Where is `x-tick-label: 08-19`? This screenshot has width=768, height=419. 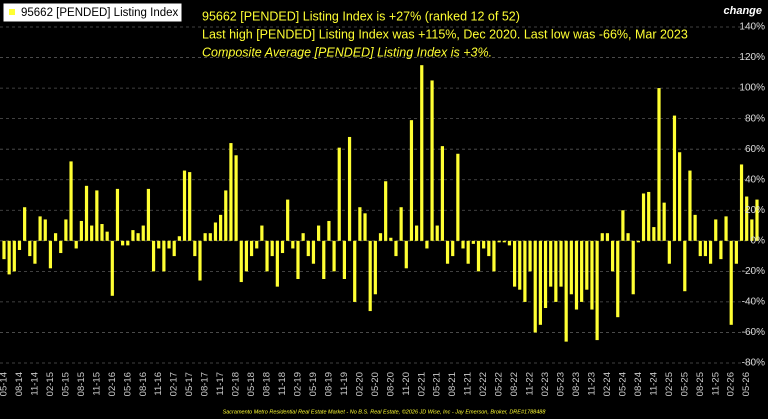
x-tick-label: 08-19 is located at coordinates (328, 384).